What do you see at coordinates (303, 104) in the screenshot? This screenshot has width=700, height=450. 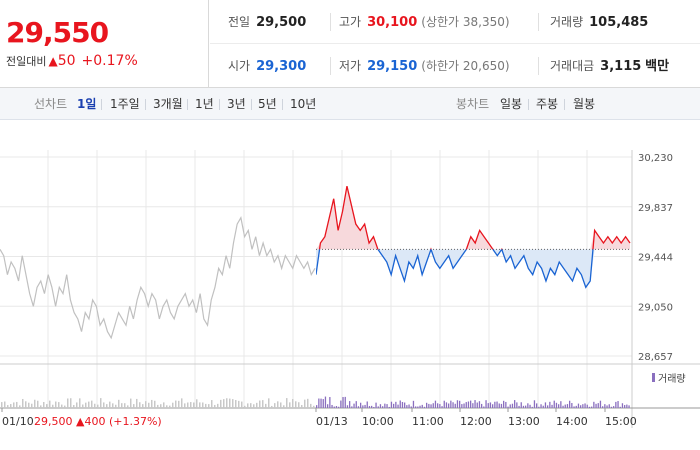 I see `tab-10-years: 10년` at bounding box center [303, 104].